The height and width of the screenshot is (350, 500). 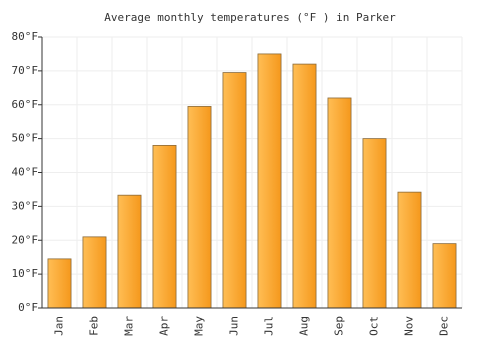 What do you see at coordinates (374, 326) in the screenshot?
I see `x-tick-label: Oct` at bounding box center [374, 326].